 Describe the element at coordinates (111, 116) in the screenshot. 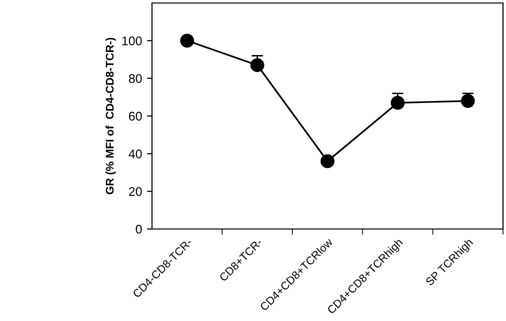

I see `y-axis-title: GR (% MFI of CD4-CD8-TCR-)` at that location.